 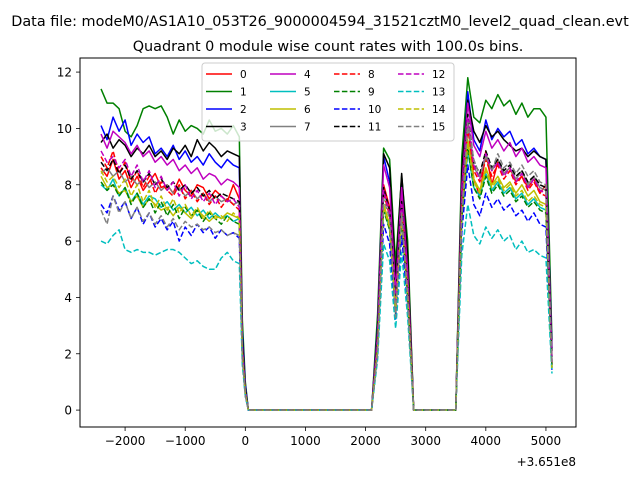 What do you see at coordinates (243, 128) in the screenshot?
I see `legend-label-3: 3` at bounding box center [243, 128].